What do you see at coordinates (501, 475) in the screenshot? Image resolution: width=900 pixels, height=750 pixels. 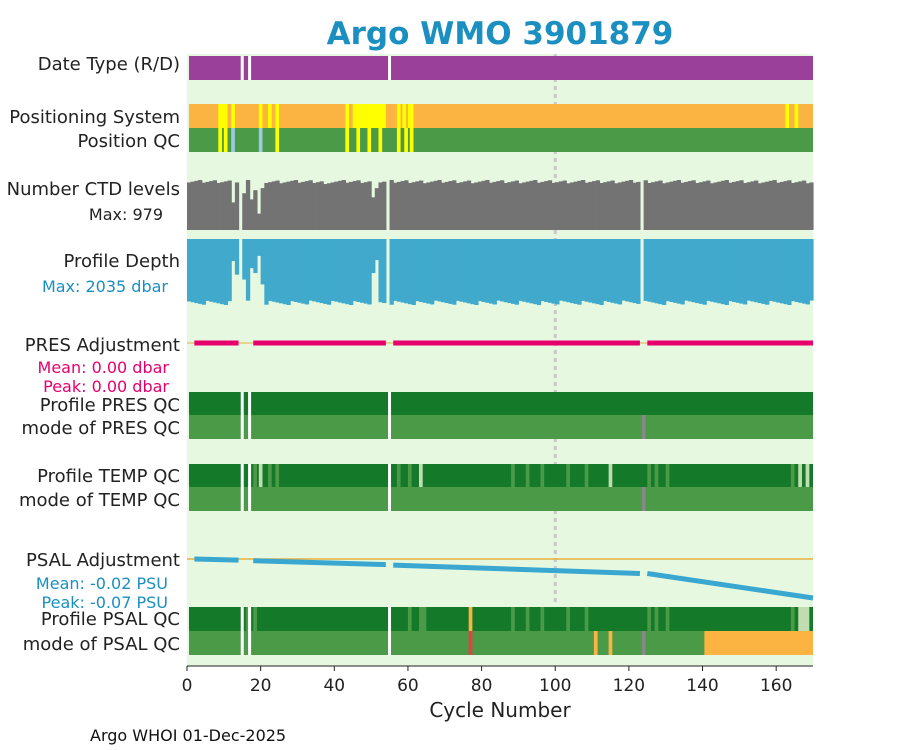 I see `profile-temp-qc-band` at bounding box center [501, 475].